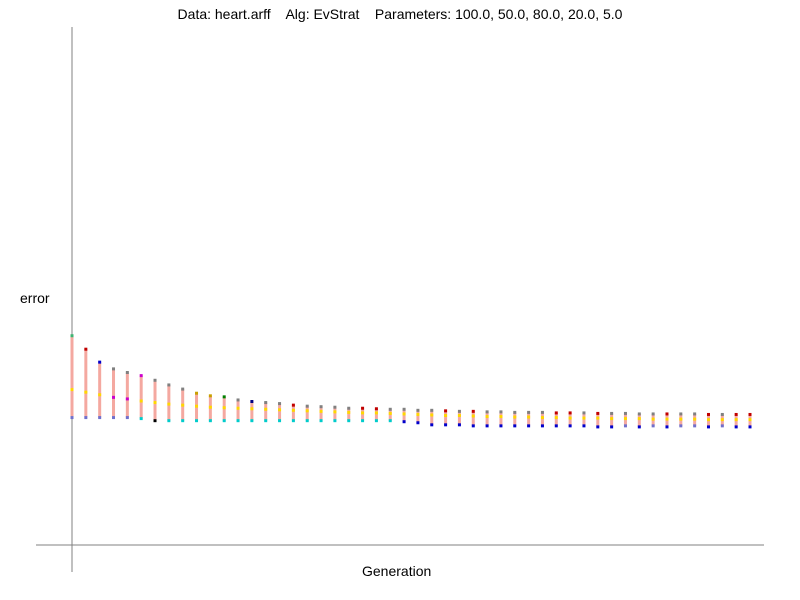  What do you see at coordinates (35, 298) in the screenshot?
I see `y-axis-label: error` at bounding box center [35, 298].